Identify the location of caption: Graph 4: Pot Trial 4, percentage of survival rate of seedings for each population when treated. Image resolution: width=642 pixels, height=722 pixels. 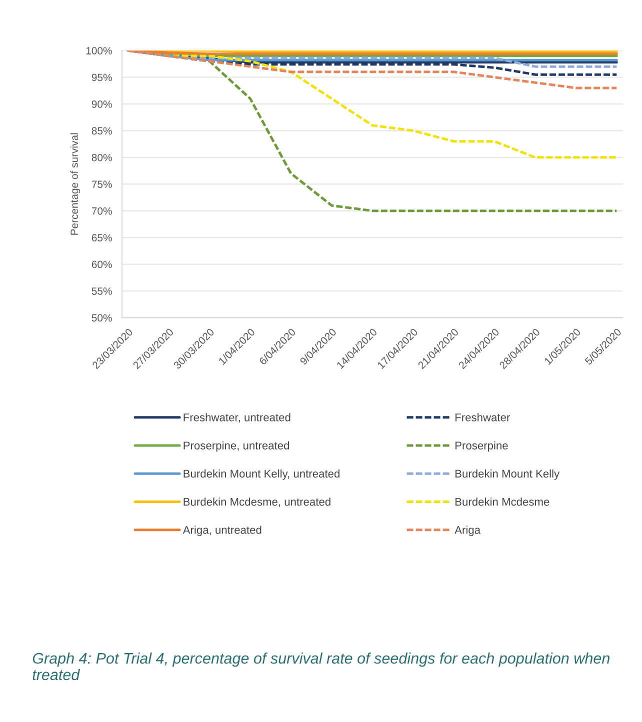
(321, 666).